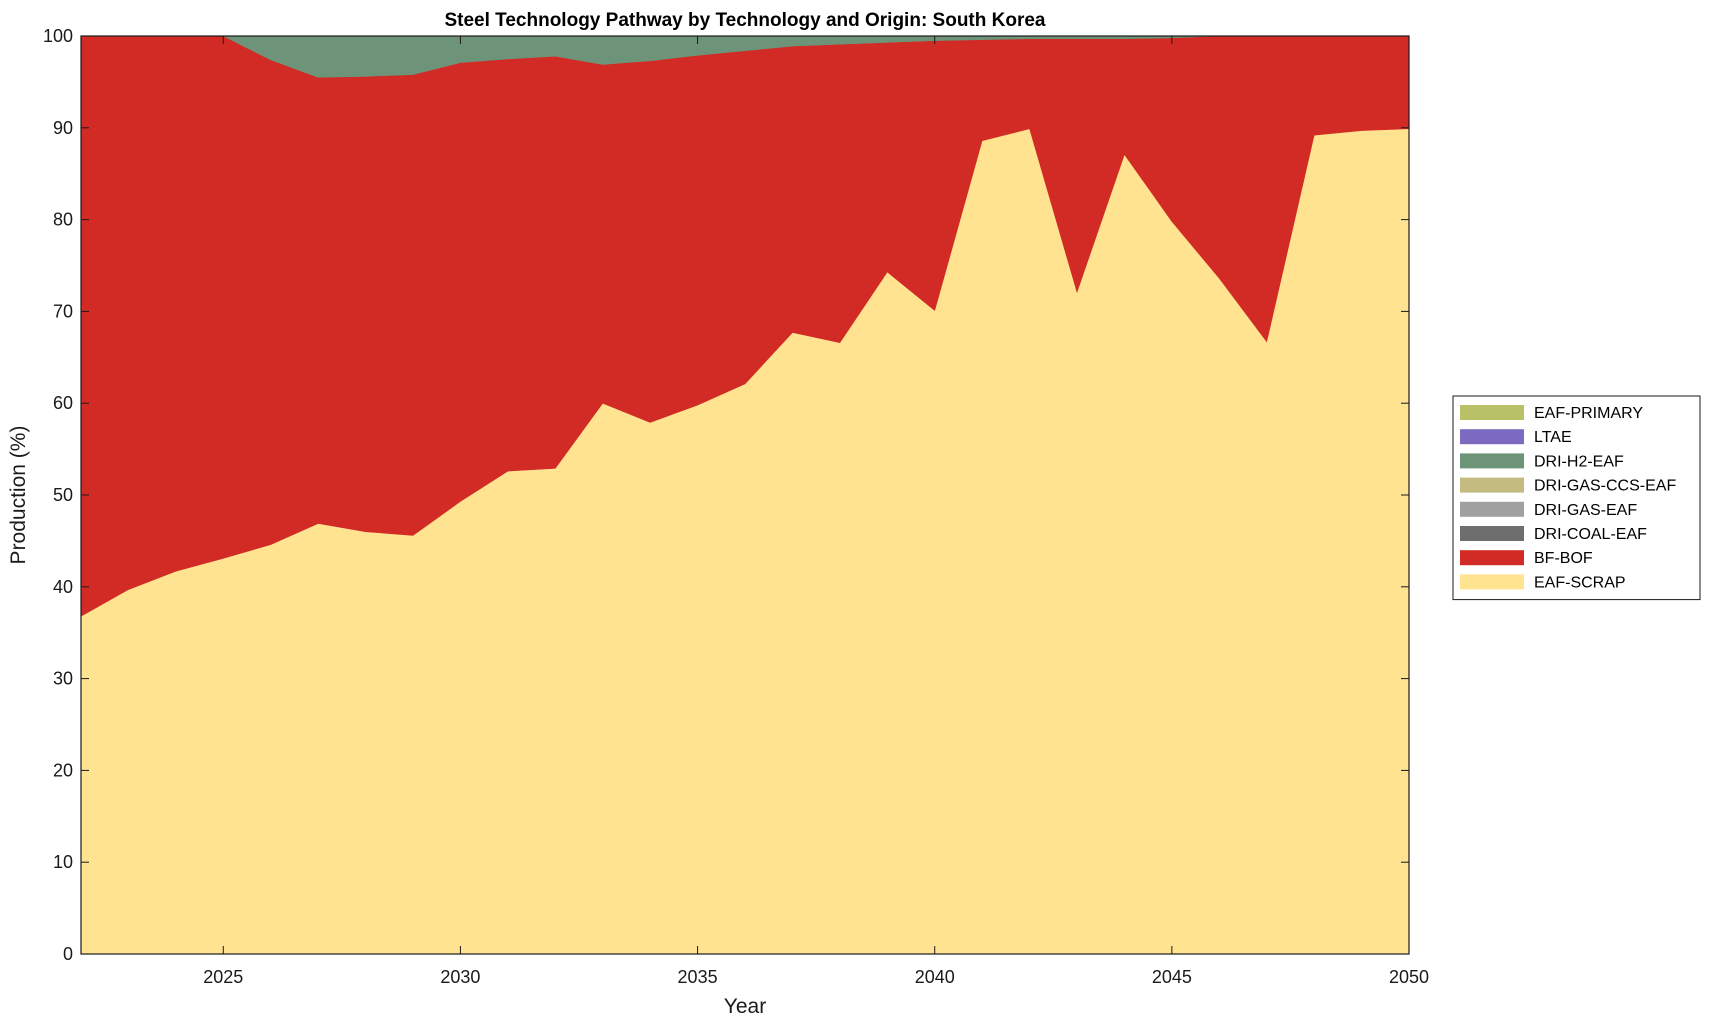 The width and height of the screenshot is (1709, 1021). What do you see at coordinates (63, 770) in the screenshot?
I see `y-tick-label: 20` at bounding box center [63, 770].